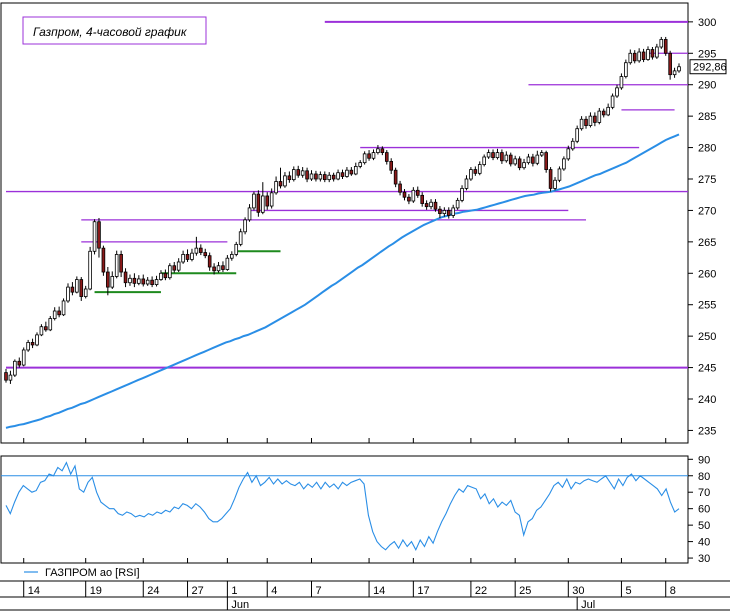  I want to click on time-day-label: 14, so click(379, 591).